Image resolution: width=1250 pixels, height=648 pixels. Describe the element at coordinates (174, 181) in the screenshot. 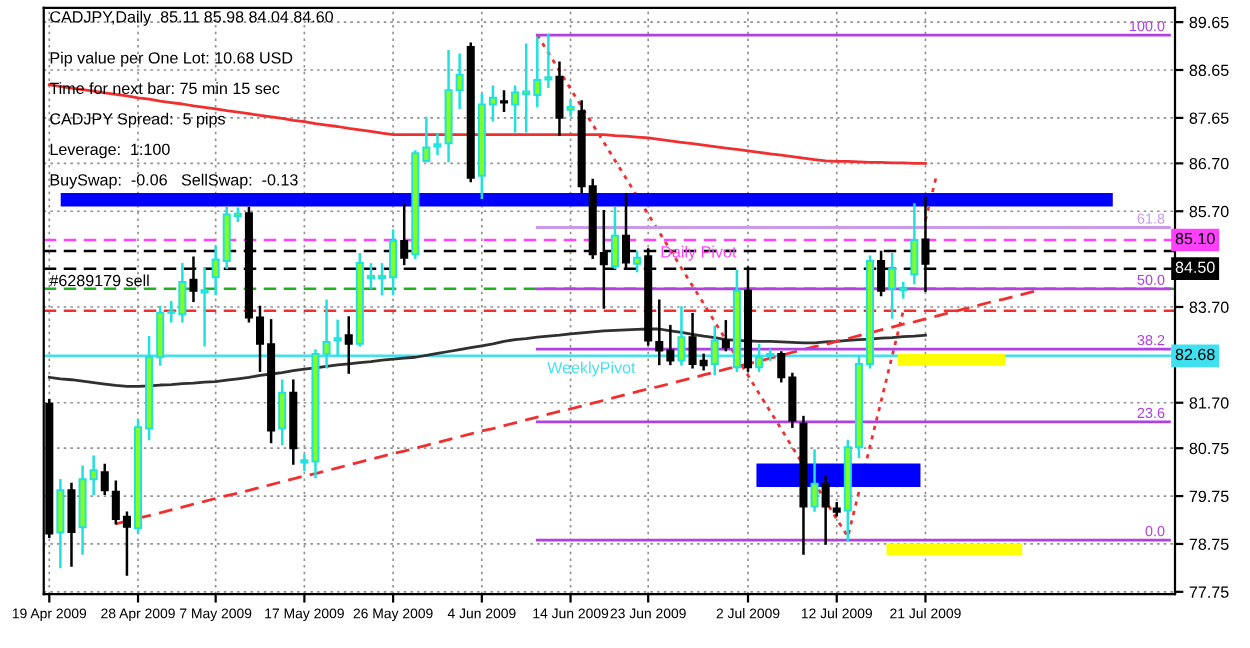

I see `annotation: BuySwap: -0.06 SellSwap: -0.13` at that location.